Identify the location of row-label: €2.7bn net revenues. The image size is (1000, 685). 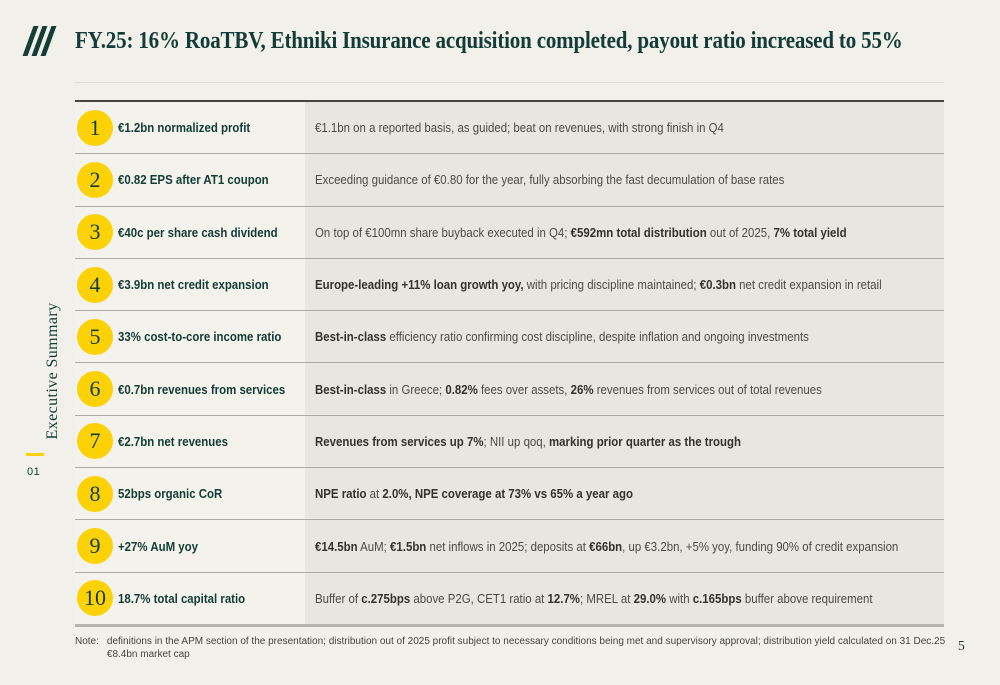
(173, 441).